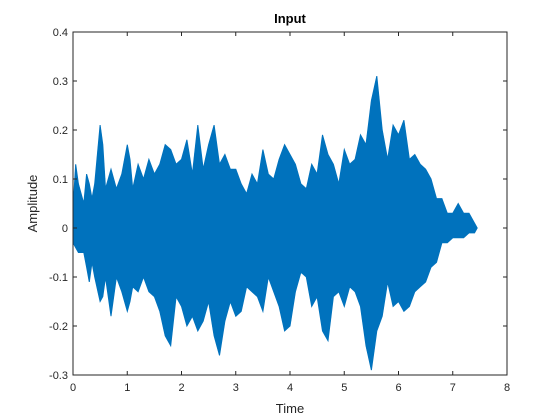  I want to click on y-tick-label: 0.4, so click(60, 33).